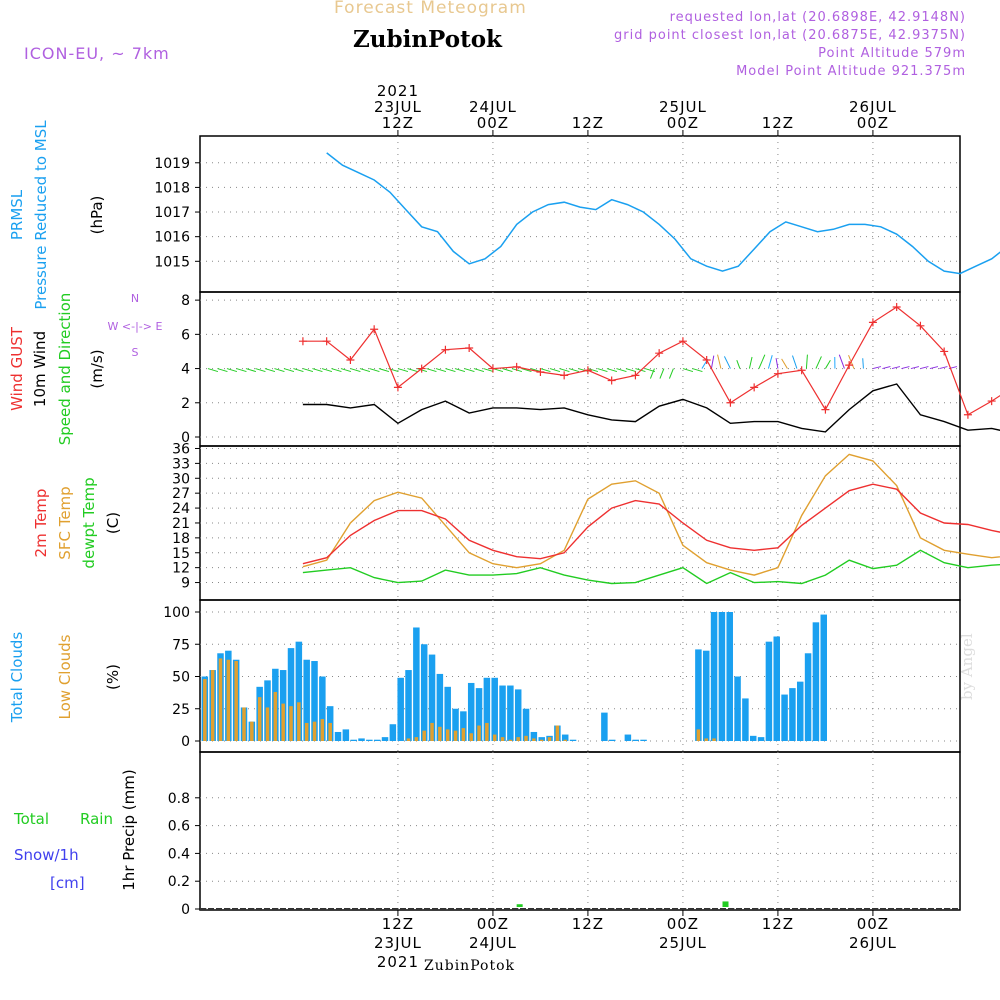  What do you see at coordinates (113, 523) in the screenshot?
I see `ylabel-c: (C)` at bounding box center [113, 523].